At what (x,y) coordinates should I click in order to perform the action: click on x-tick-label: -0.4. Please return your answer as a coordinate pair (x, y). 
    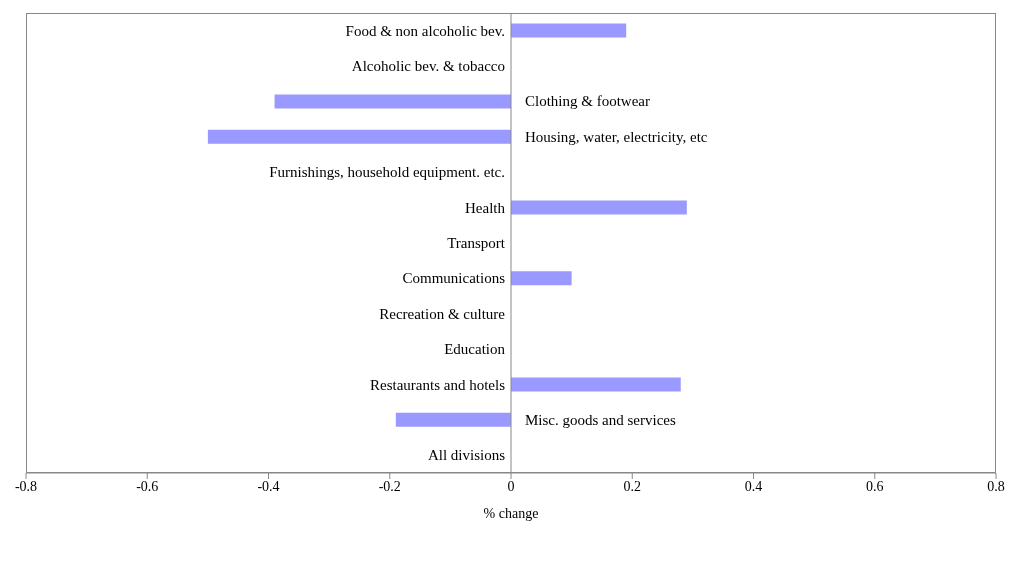
    Looking at the image, I should click on (268, 486).